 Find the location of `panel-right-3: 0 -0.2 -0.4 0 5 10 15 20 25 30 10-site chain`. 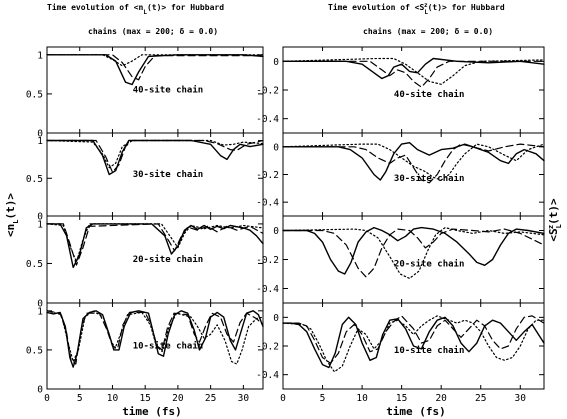

panel-right-3: 0 -0.2 -0.4 0 5 10 15 20 25 30 10-site chain is located at coordinates (400, 353).